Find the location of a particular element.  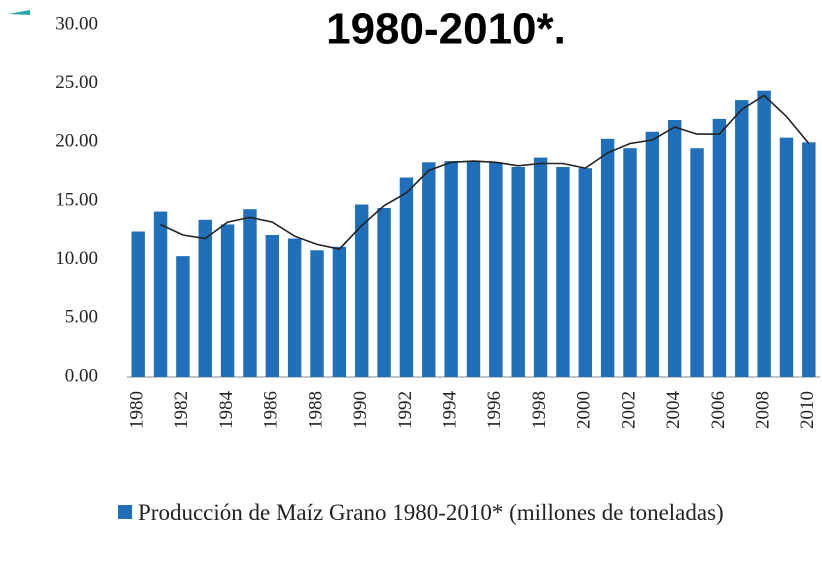

x-tick-label: 2006 is located at coordinates (718, 410).